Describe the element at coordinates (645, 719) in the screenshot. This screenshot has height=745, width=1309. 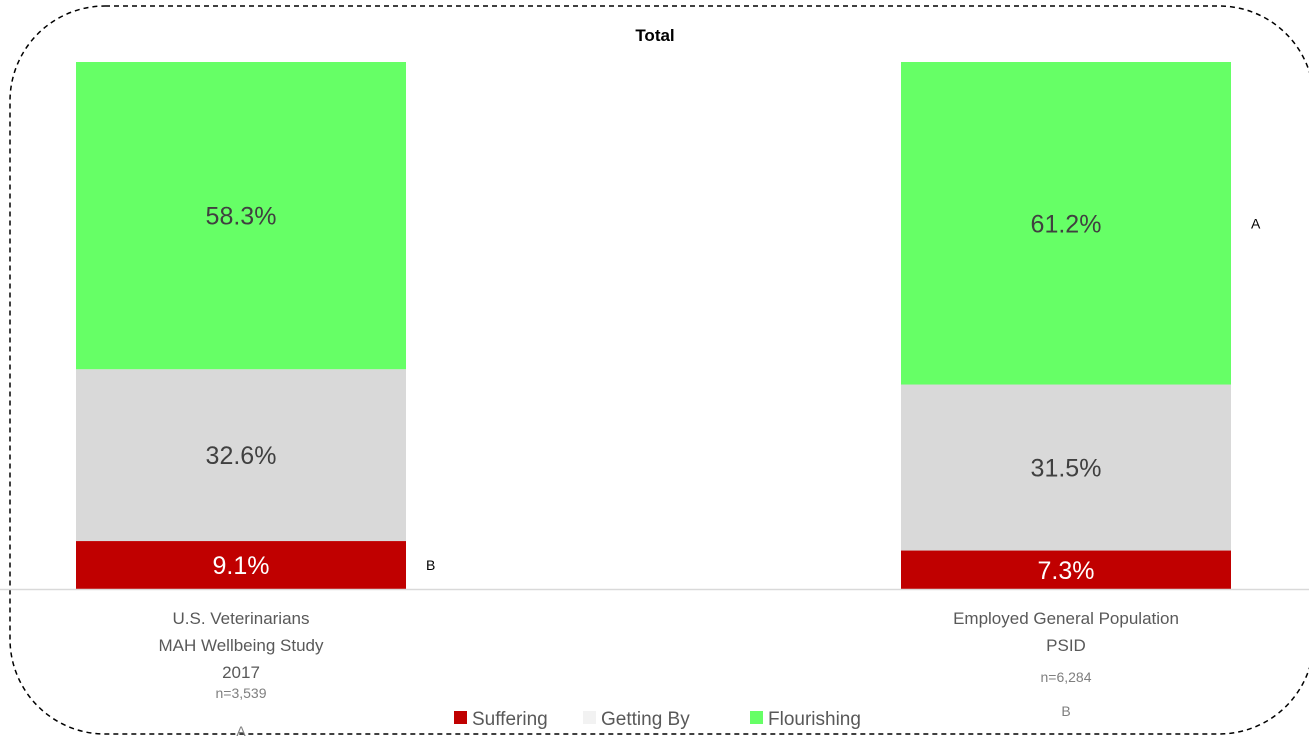
I see `legend-label: Getting By` at that location.